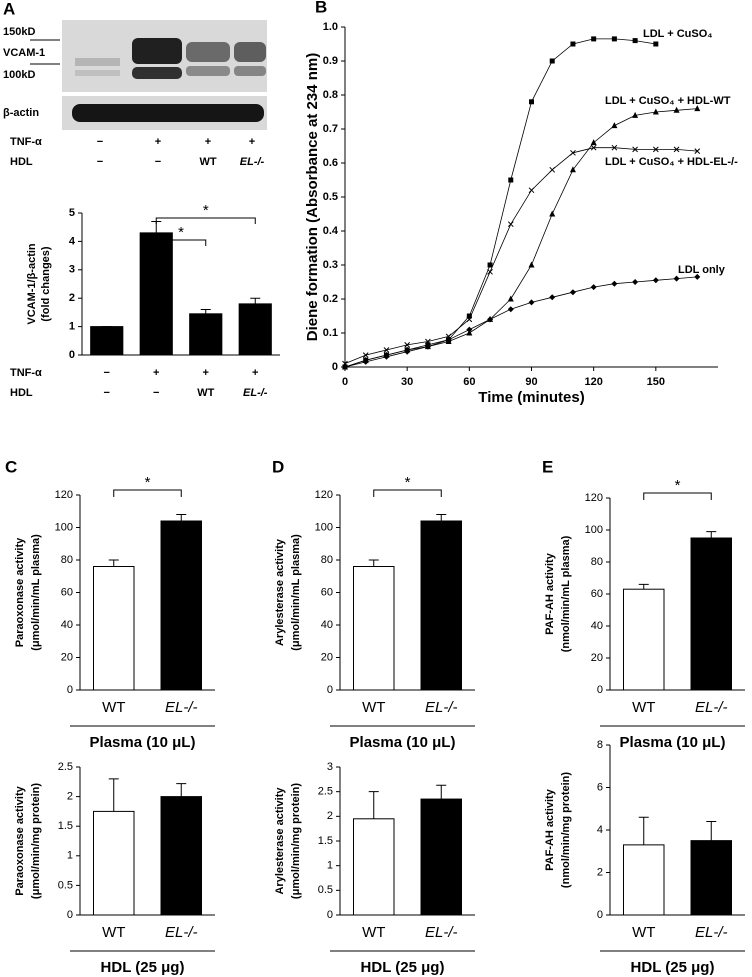 This screenshot has width=752, height=977. I want to click on row-label: HDL, so click(21, 393).